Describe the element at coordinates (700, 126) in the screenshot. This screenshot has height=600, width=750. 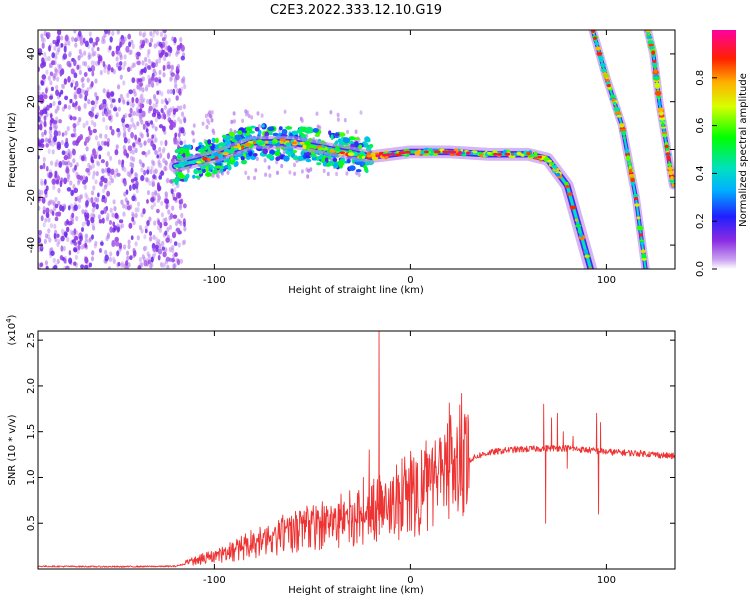
I see `colorbar-tick-label: 0.6` at that location.